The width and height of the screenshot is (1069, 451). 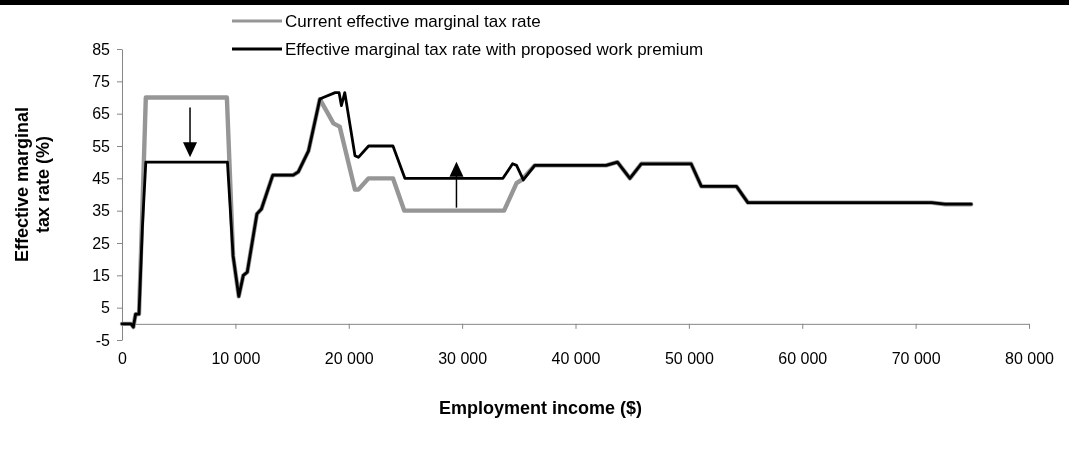 I want to click on x-tick-label: 60 000, so click(x=803, y=358).